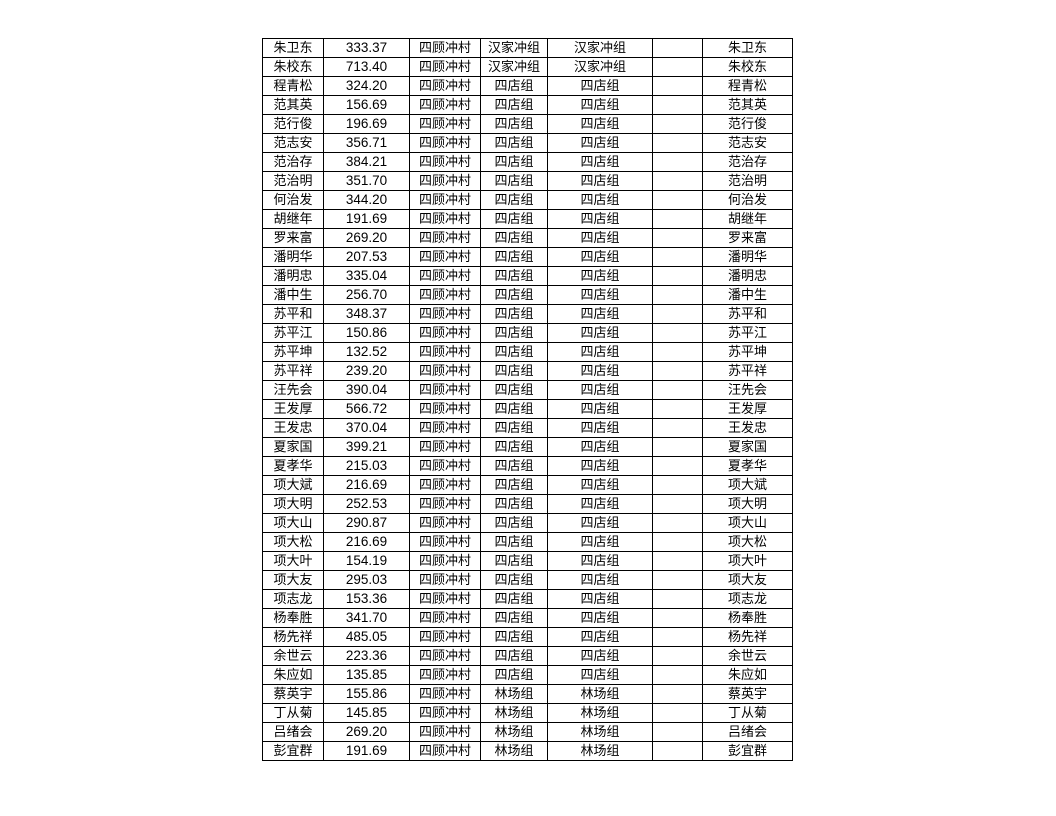 This screenshot has height=816, width=1056. I want to click on cell-name: 苏平江, so click(293, 333).